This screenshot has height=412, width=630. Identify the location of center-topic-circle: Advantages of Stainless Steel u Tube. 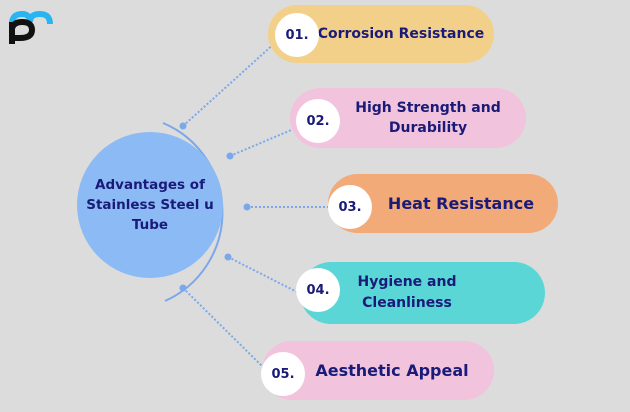
(150, 205).